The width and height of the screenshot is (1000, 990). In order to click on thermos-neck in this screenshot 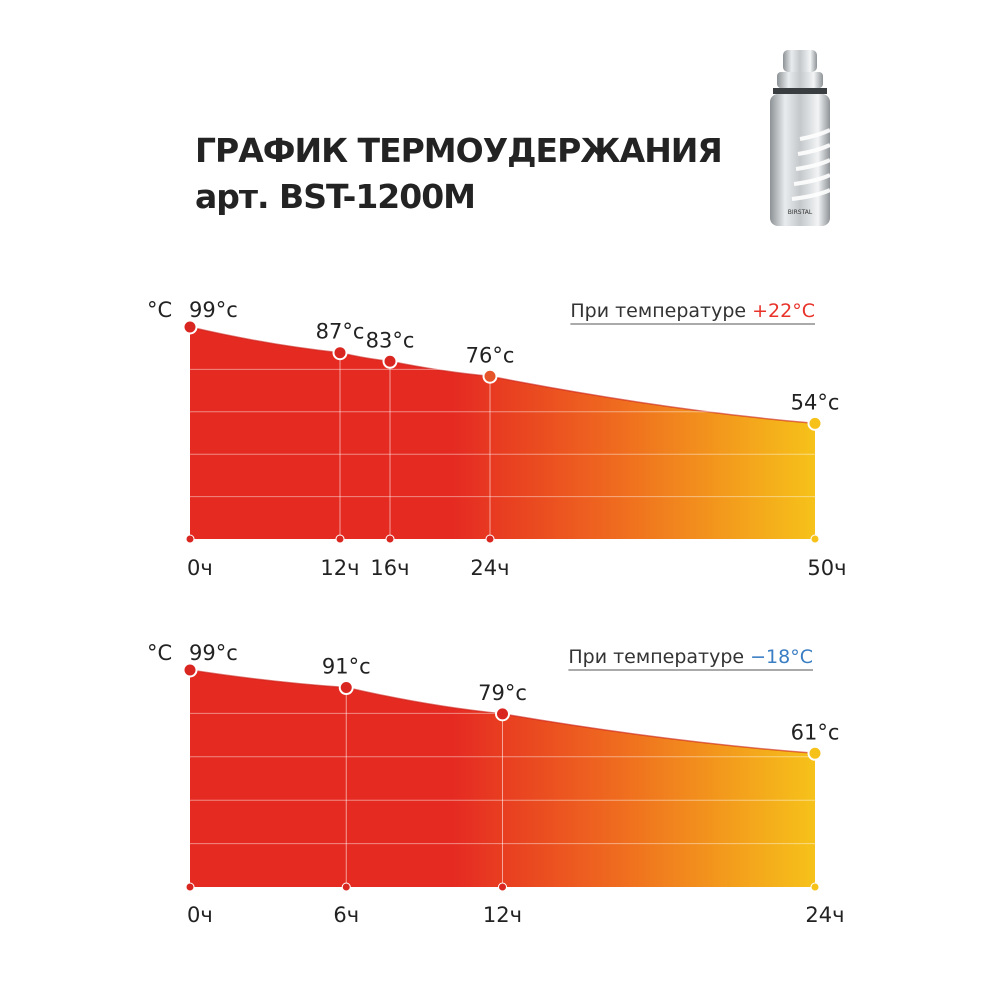, I will do `click(800, 80)`.